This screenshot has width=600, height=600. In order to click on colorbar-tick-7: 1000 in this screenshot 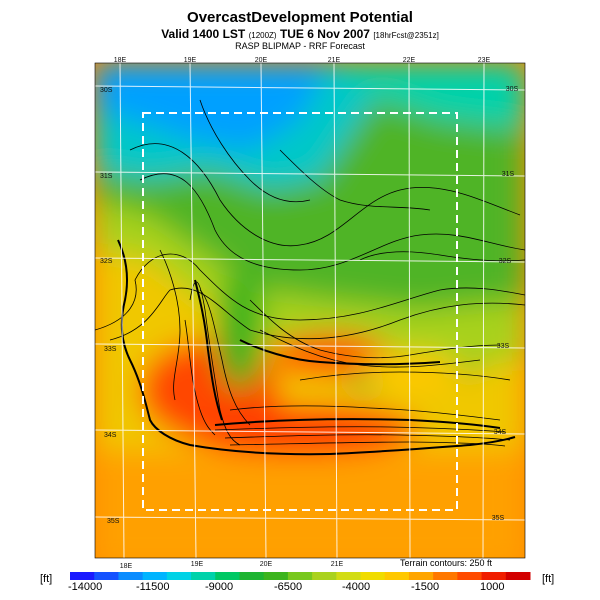, I will do `click(492, 587)`.